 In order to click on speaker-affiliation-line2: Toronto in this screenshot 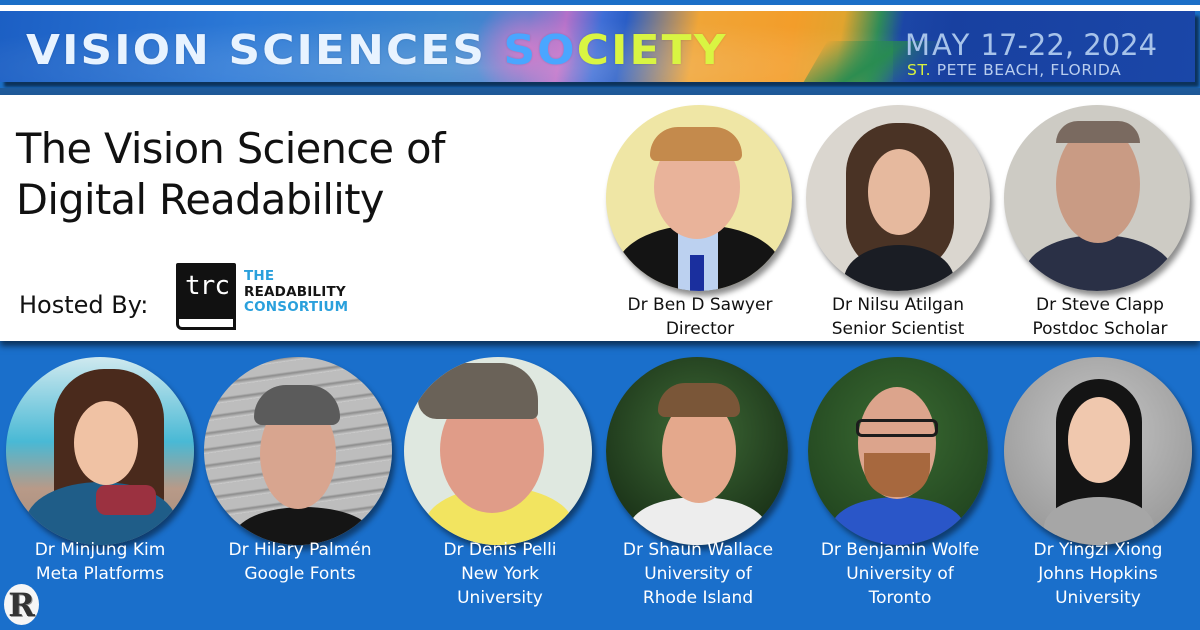, I will do `click(900, 598)`.